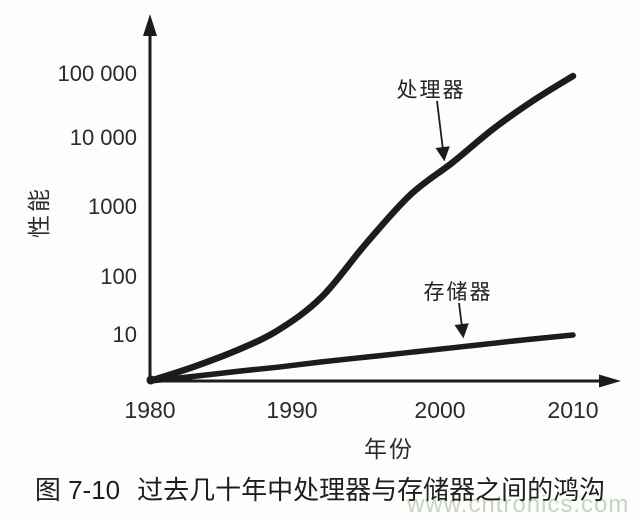 The image size is (640, 516). I want to click on y-tick-10000: 10 000, so click(103, 137).